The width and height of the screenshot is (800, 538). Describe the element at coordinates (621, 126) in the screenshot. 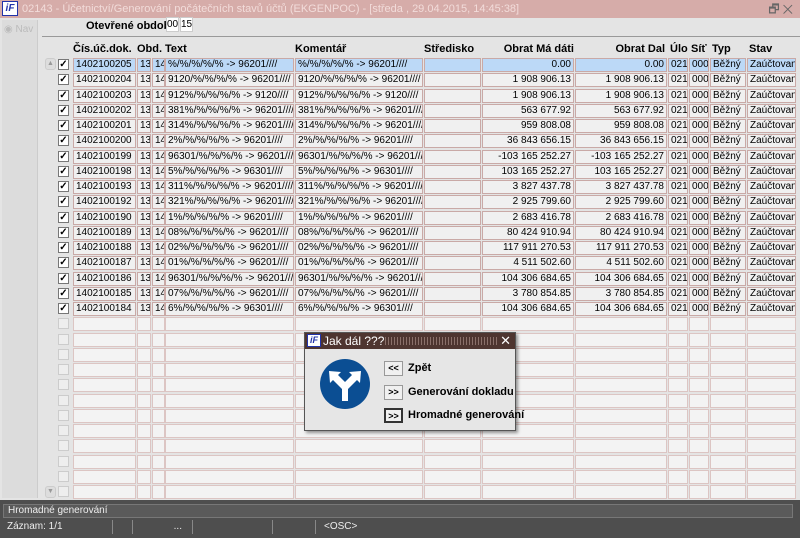

I see `cell-credit: 959 808.08` at that location.